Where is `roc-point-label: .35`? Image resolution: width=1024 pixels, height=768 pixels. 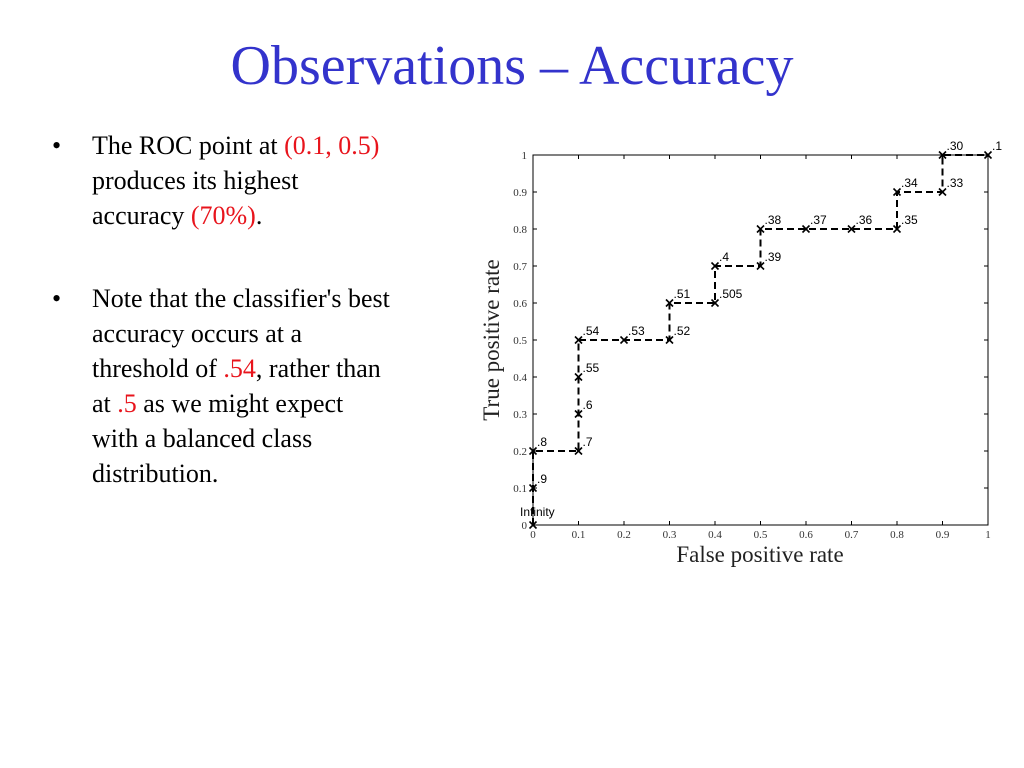 roc-point-label: .35 is located at coordinates (909, 220).